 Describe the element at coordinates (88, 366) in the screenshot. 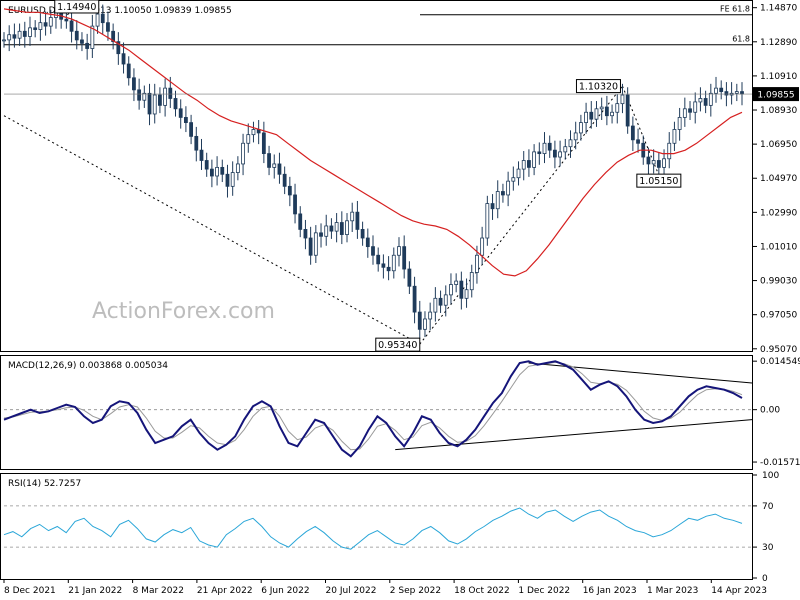

I see `macd-panel-title: MACD(12,26,9) 0.003868 0.005034` at that location.